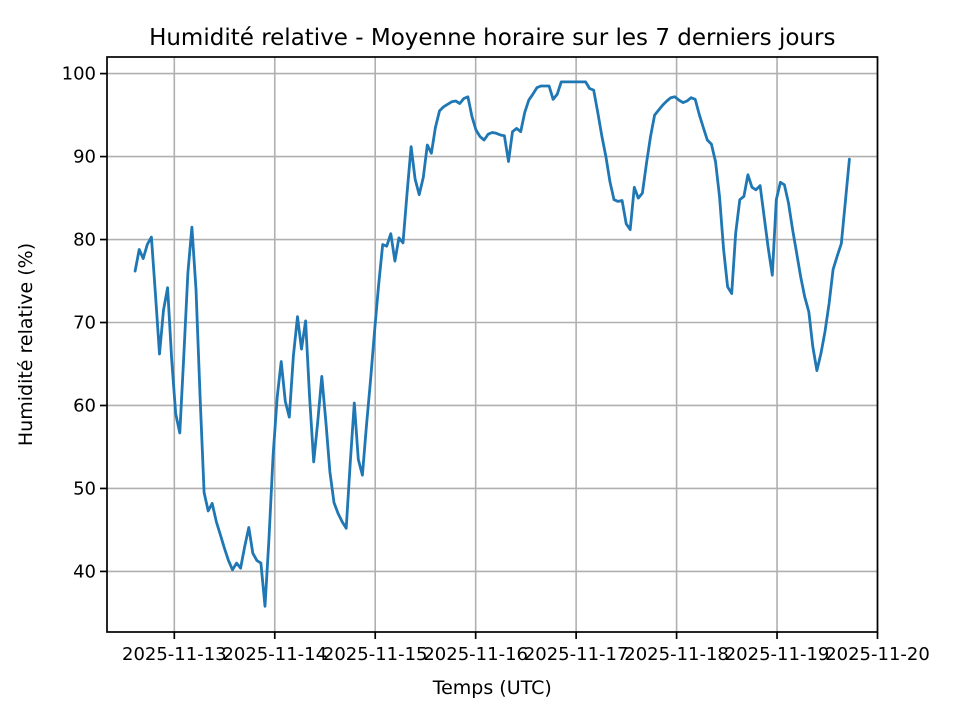 Image resolution: width=960 pixels, height=720 pixels. What do you see at coordinates (84, 405) in the screenshot?
I see `y-tick-label: 60` at bounding box center [84, 405].